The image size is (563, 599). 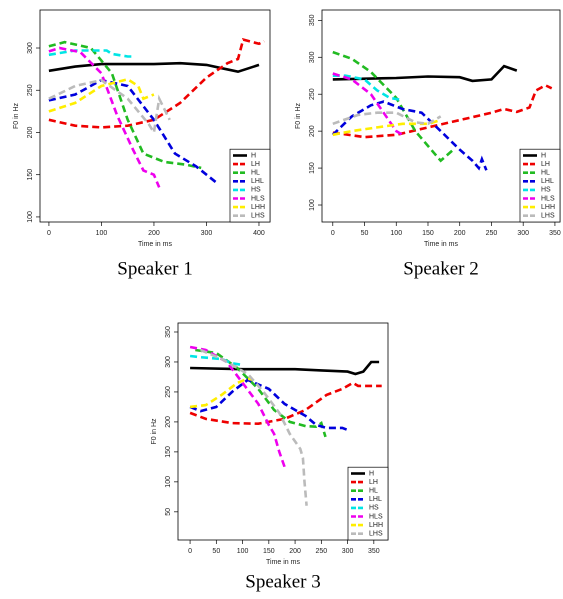 I want to click on y-tick-label: 50, so click(x=168, y=512).